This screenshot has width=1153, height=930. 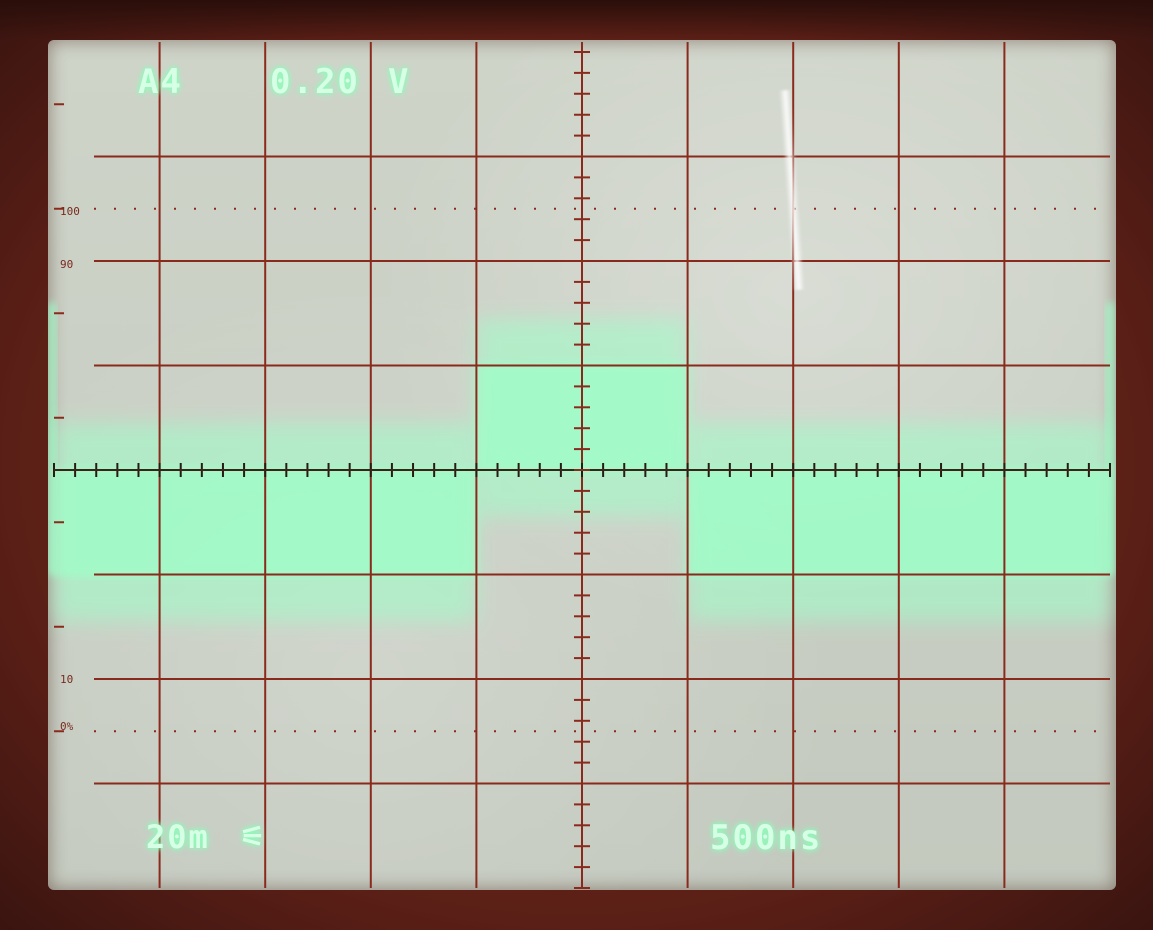 I want to click on trace-right-edge, so click(x=1110, y=438).